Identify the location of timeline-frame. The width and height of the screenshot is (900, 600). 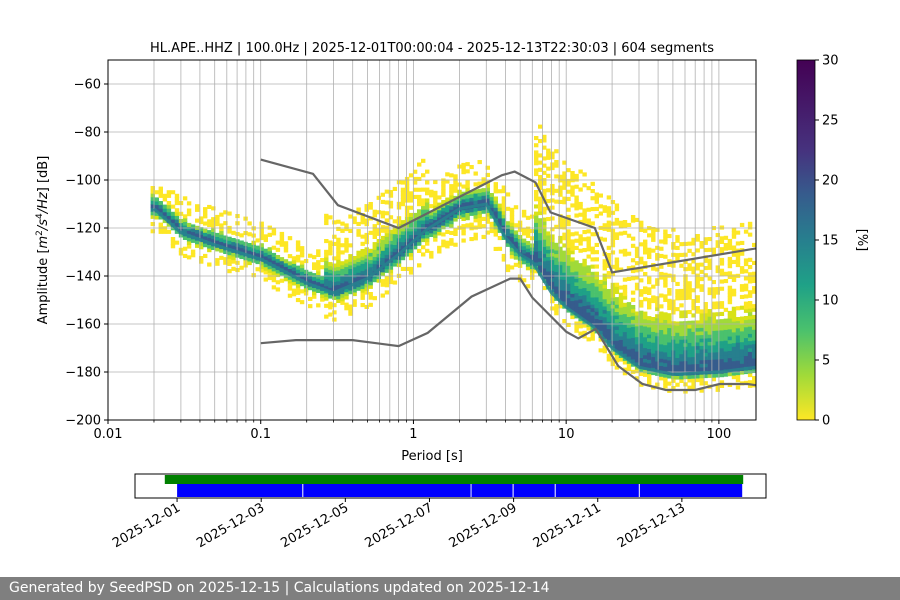
(450, 486).